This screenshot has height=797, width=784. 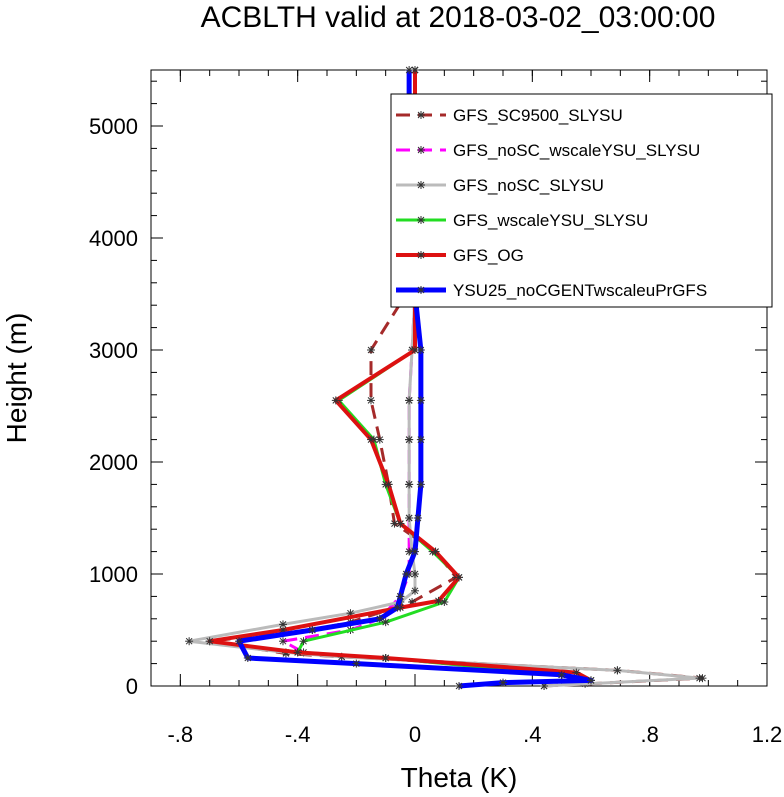 I want to click on y-tick-label: 5000, so click(x=113, y=126).